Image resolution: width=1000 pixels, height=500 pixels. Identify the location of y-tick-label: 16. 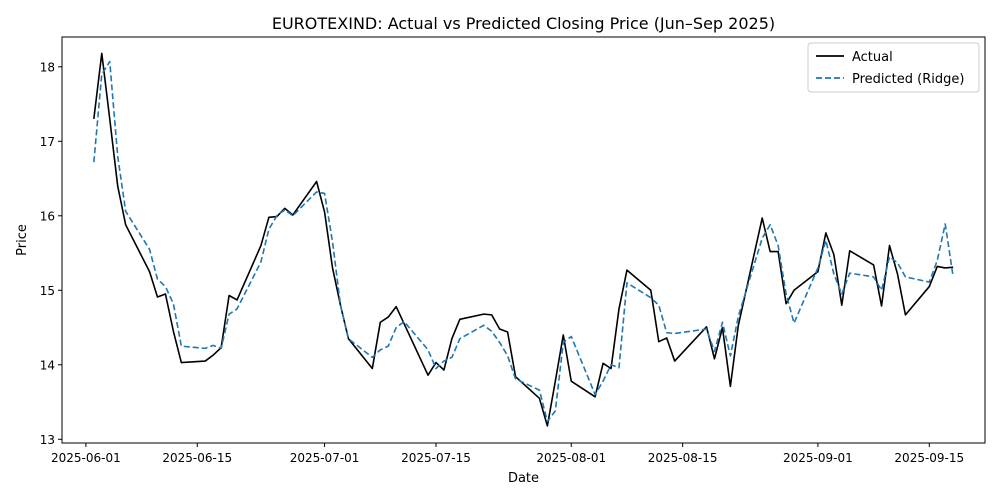
(47, 216).